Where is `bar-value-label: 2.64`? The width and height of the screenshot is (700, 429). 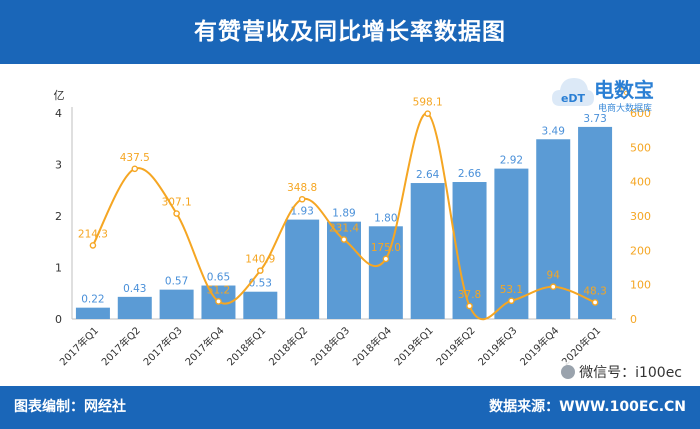 bar-value-label: 2.64 is located at coordinates (428, 175).